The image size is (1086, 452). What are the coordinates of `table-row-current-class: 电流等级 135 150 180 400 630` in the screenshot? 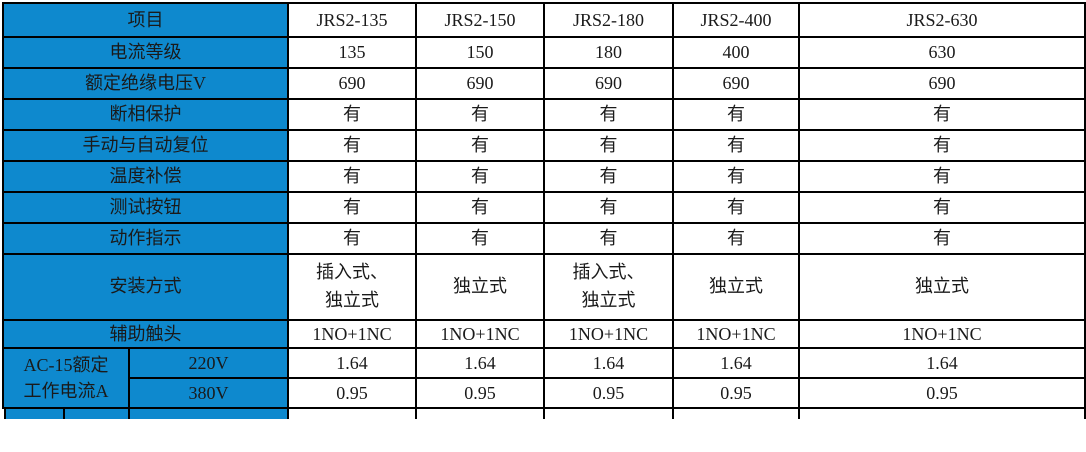 It's located at (544, 52).